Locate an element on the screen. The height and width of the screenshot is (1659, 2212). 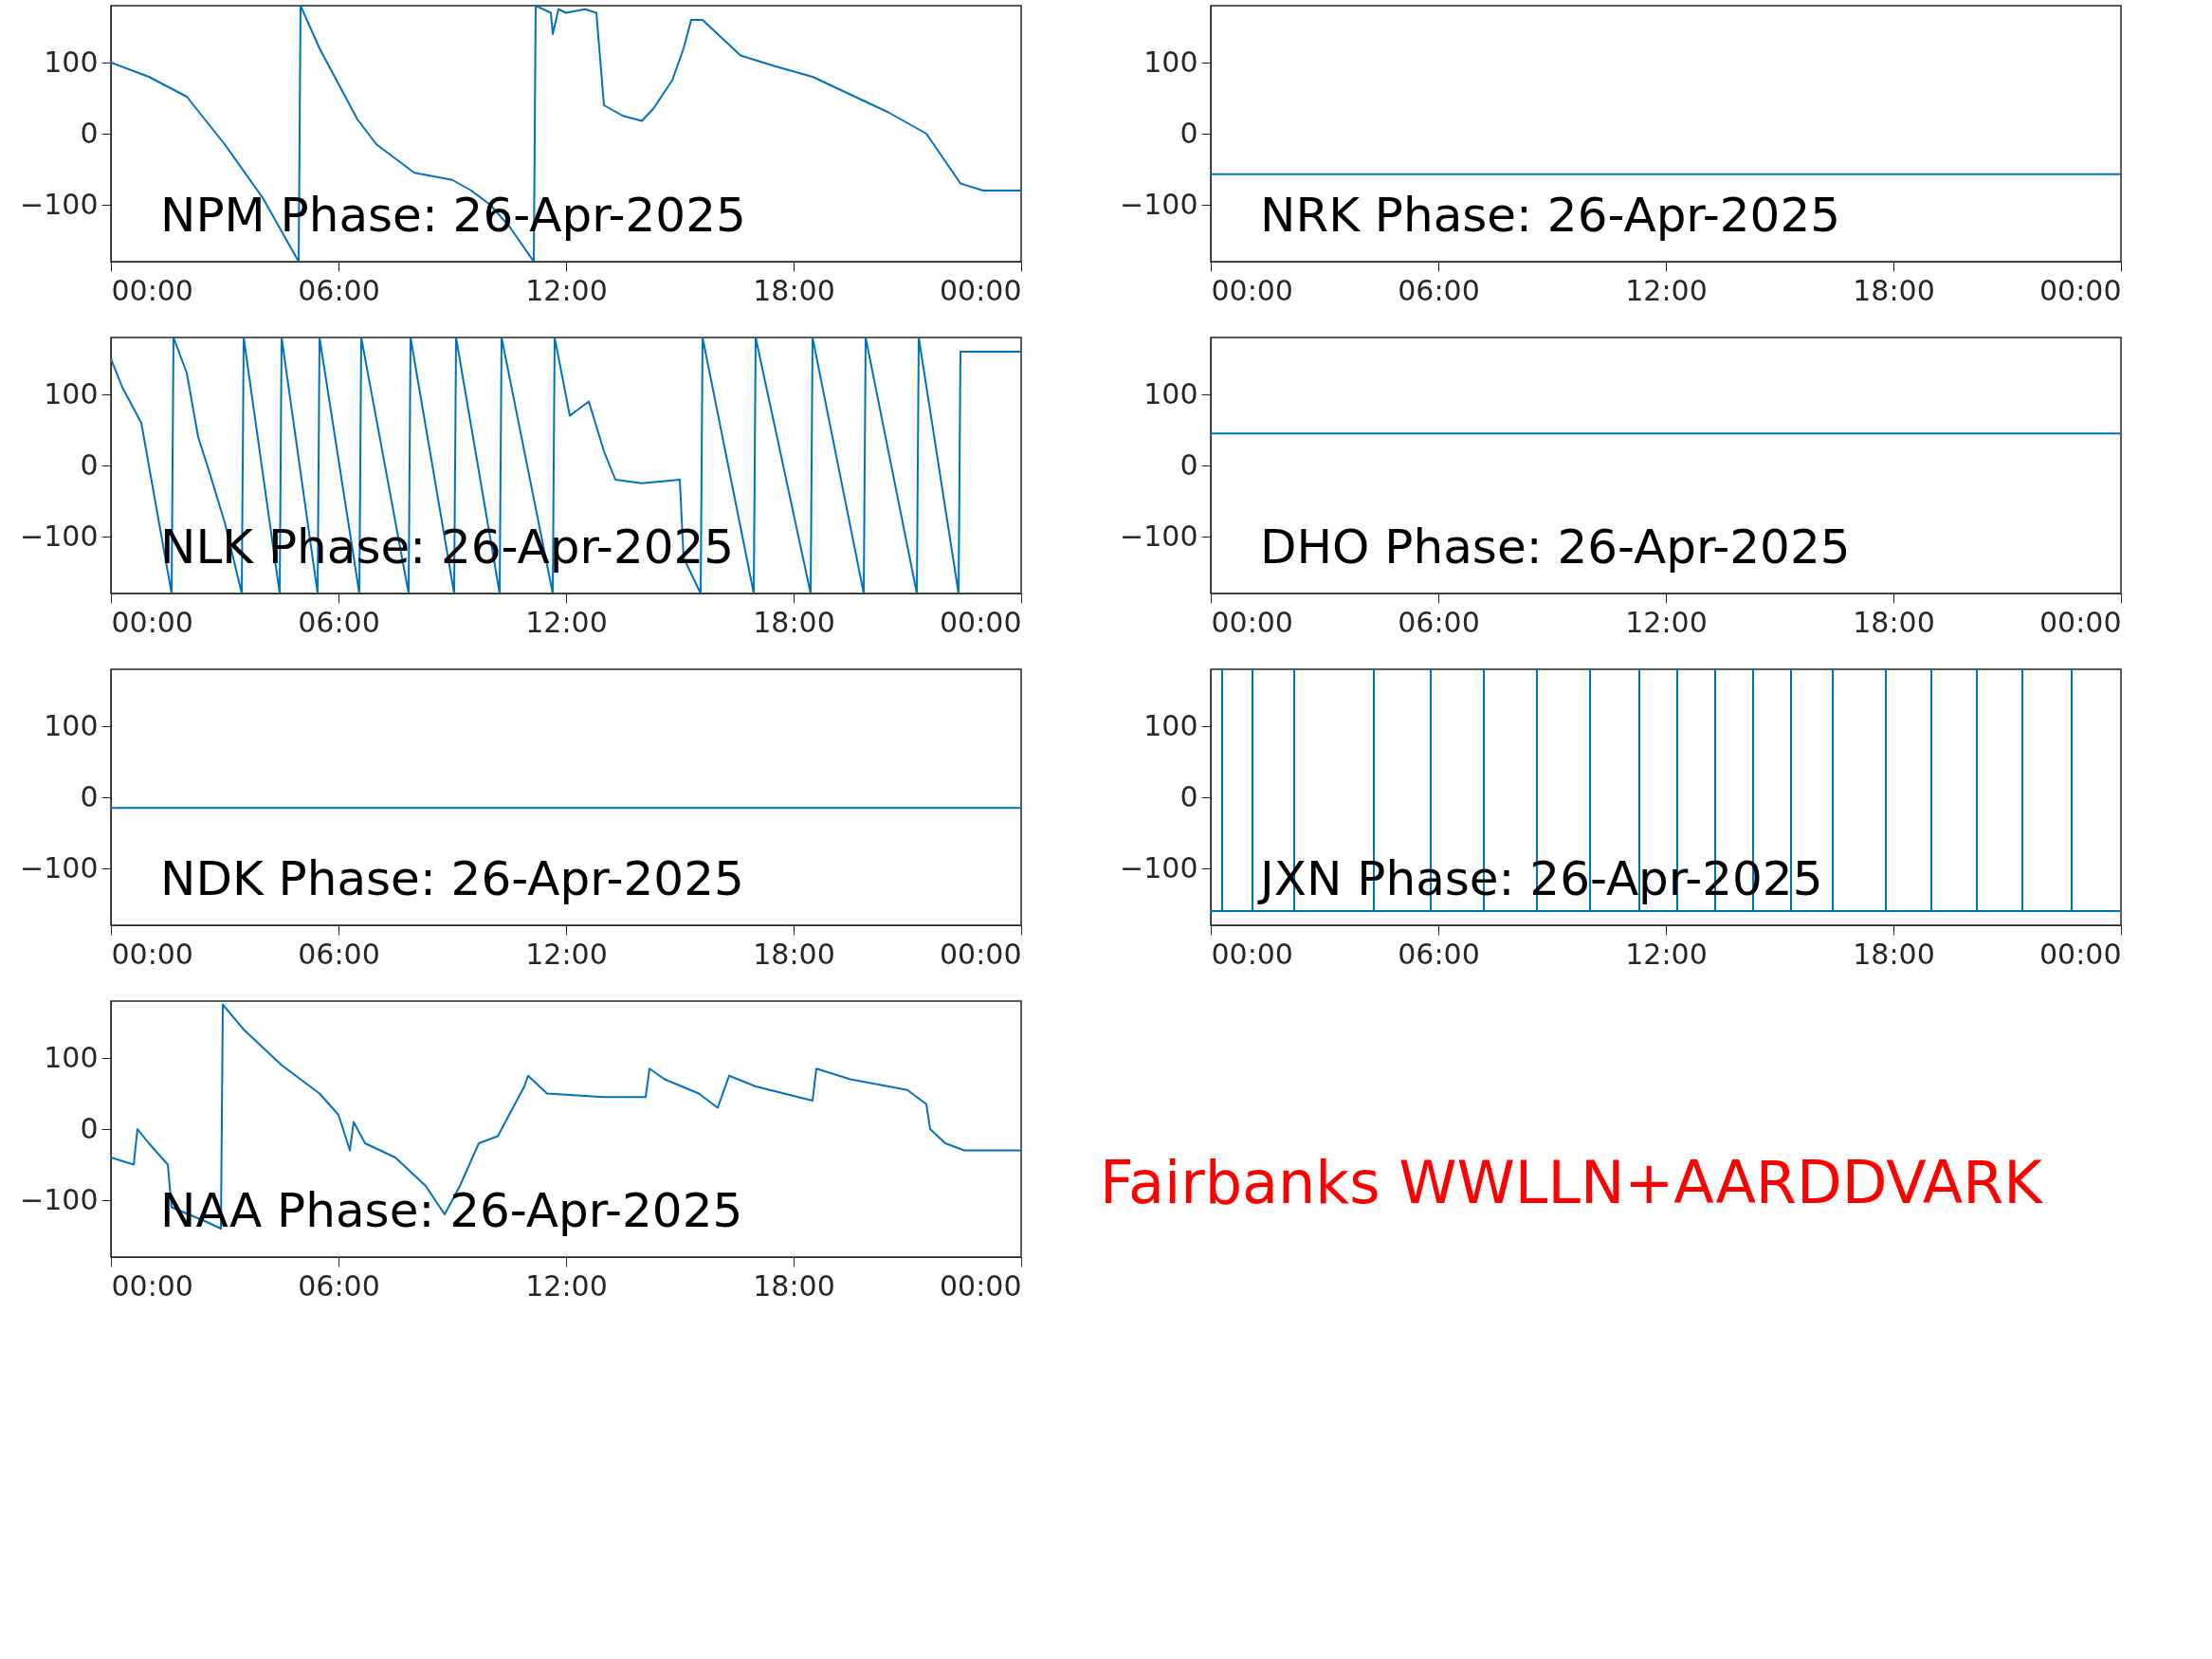
annotation: NDK Phase: 26-Apr-2025 is located at coordinates (452, 878).